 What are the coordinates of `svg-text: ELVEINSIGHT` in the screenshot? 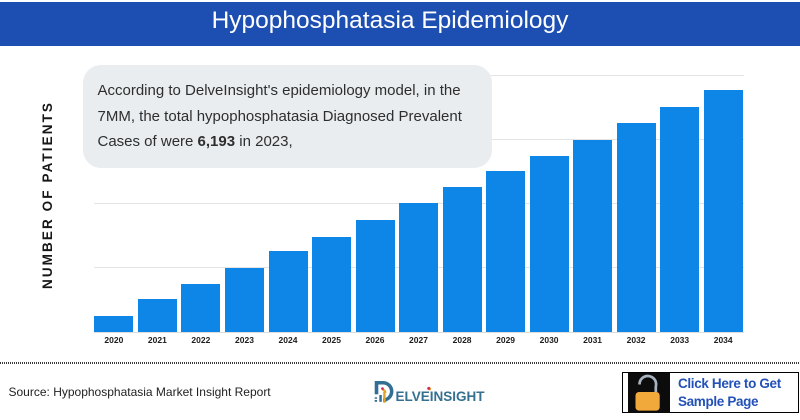 It's located at (441, 396).